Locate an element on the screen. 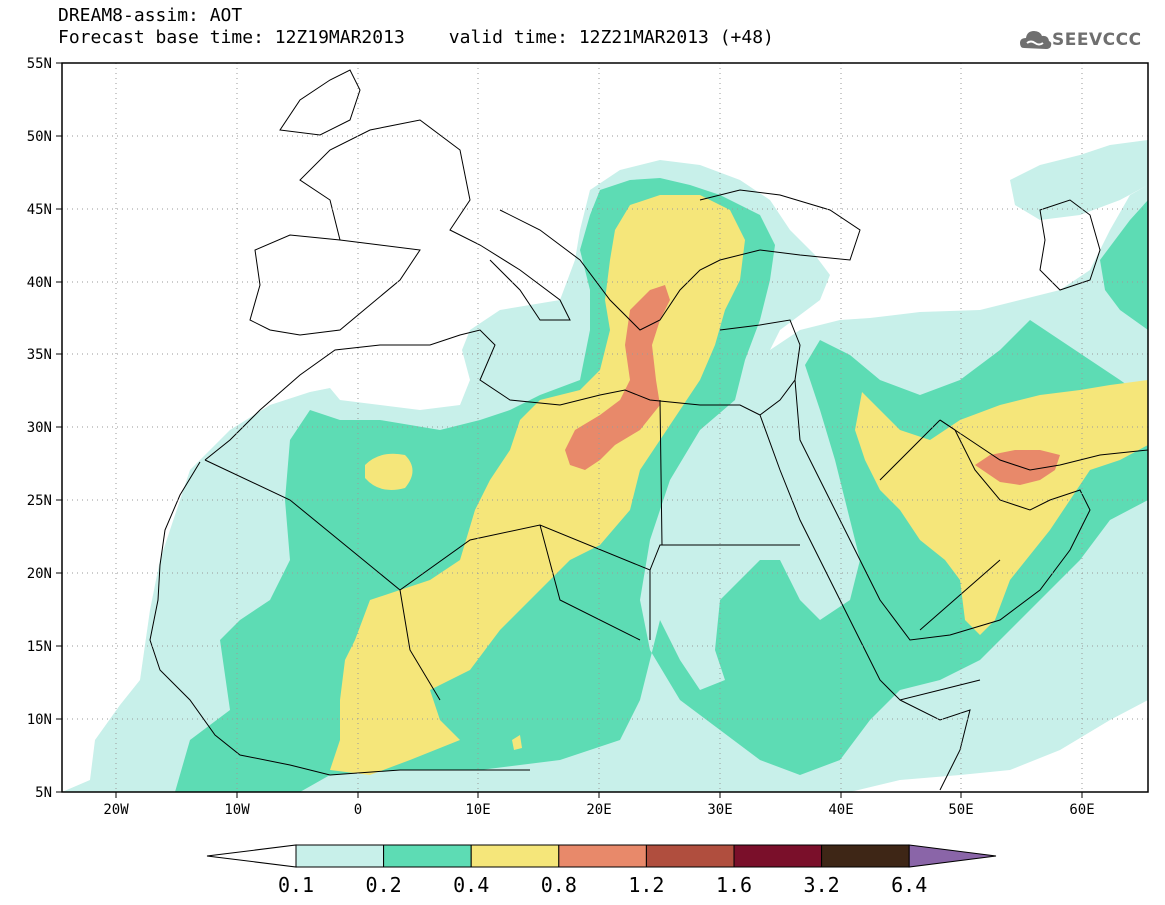  lat-label: 30N is located at coordinates (39, 428).